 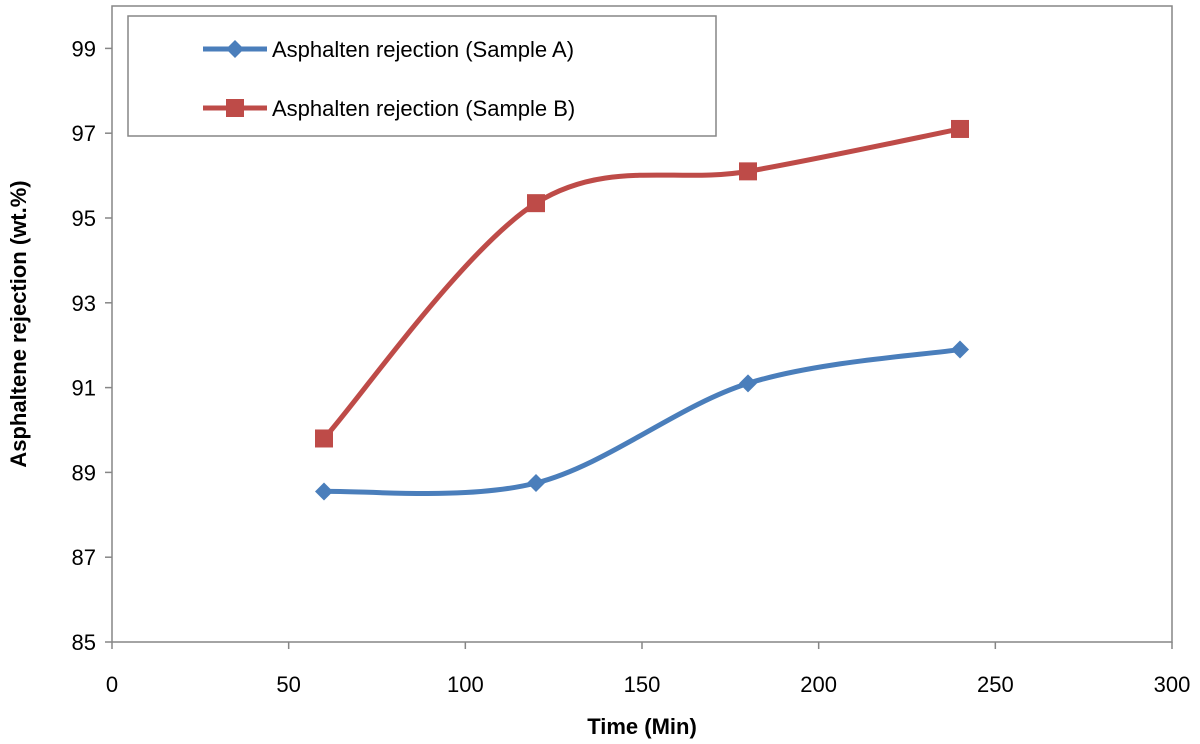 What do you see at coordinates (423, 49) in the screenshot?
I see `legend-label-sample-a: Asphalten rejection (Sample A)` at bounding box center [423, 49].